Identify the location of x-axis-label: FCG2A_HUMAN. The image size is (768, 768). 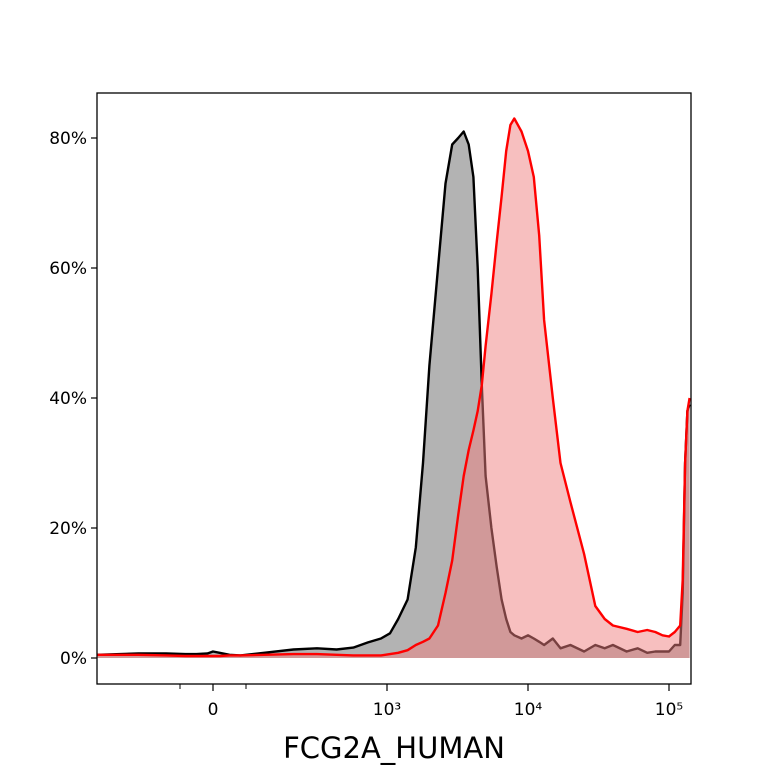
(394, 748).